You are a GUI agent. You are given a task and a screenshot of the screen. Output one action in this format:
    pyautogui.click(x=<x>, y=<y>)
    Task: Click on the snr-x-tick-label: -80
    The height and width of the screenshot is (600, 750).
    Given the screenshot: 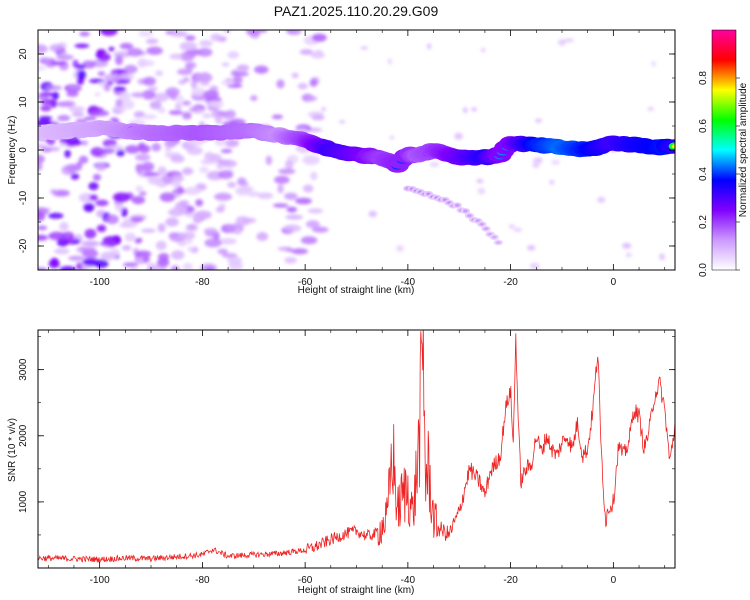 What is the action you would take?
    pyautogui.click(x=202, y=580)
    